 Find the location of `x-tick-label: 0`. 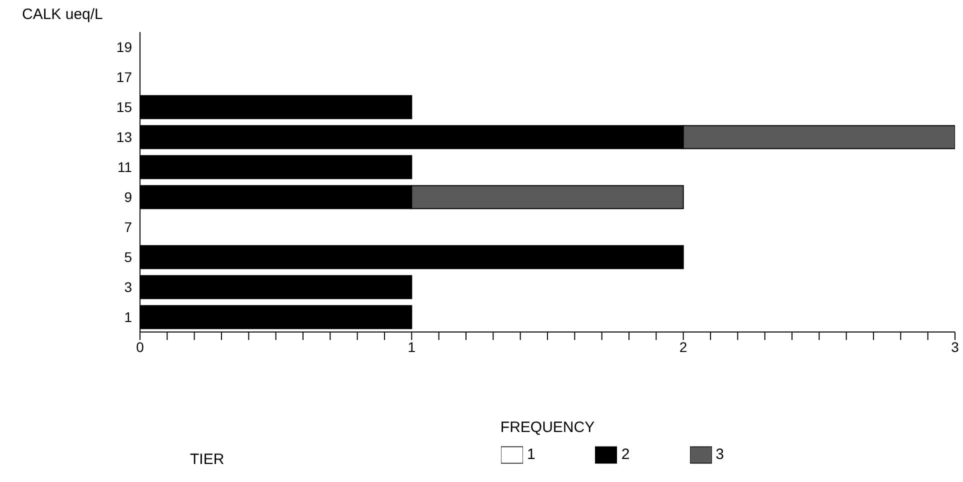

x-tick-label: 0 is located at coordinates (140, 346).